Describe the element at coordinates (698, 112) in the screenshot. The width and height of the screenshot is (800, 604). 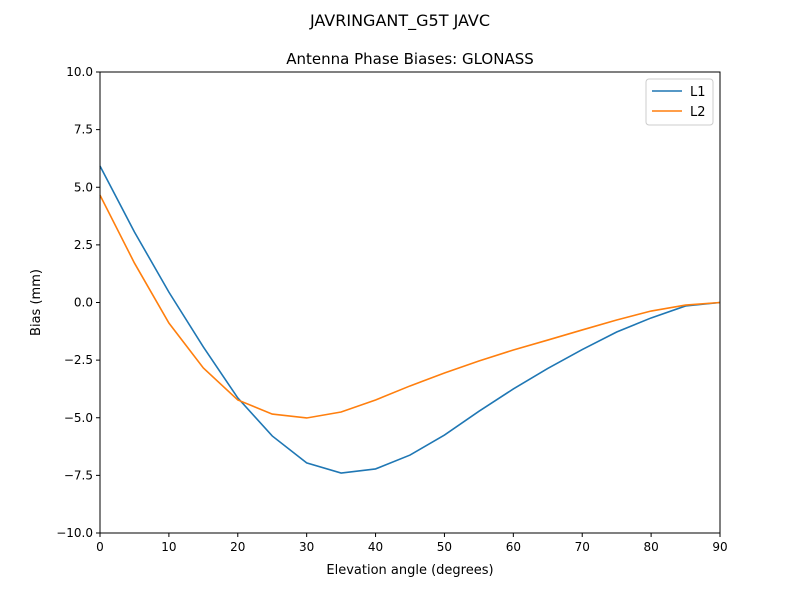
I see `legend-label-l2: L2` at that location.